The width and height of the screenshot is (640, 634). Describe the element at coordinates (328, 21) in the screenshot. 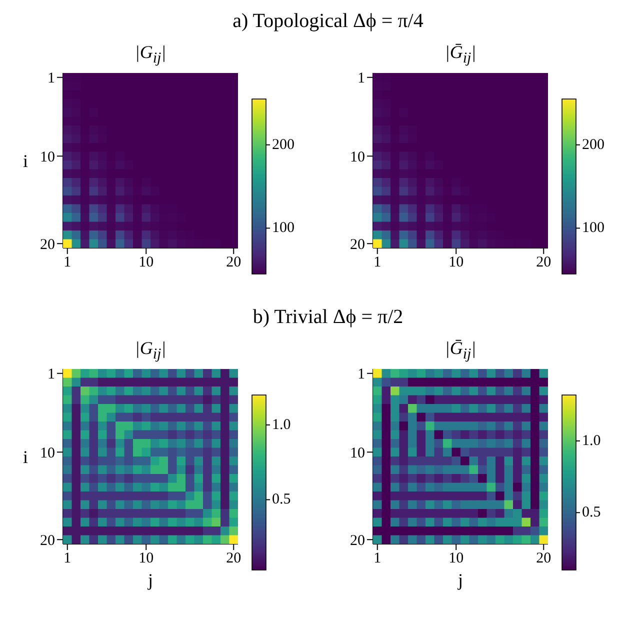

I see `text: a) Topological Δϕ = π/4` at that location.